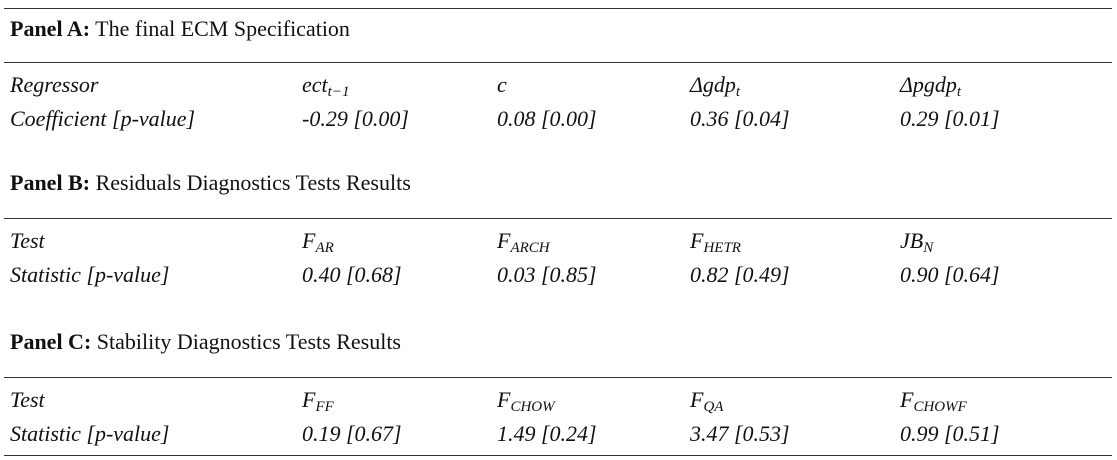 This screenshot has width=1117, height=460. I want to click on table-cell: 0.90 [0.64], so click(950, 274).